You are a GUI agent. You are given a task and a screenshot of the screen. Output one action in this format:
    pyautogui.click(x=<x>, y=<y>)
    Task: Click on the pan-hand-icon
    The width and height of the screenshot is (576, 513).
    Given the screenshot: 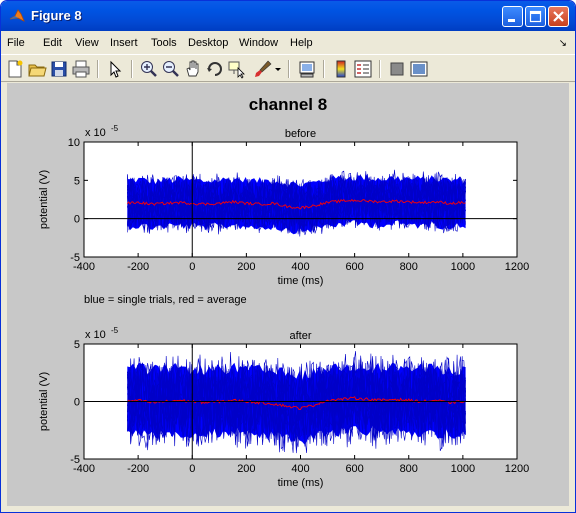 What is the action you would take?
    pyautogui.click(x=193, y=69)
    